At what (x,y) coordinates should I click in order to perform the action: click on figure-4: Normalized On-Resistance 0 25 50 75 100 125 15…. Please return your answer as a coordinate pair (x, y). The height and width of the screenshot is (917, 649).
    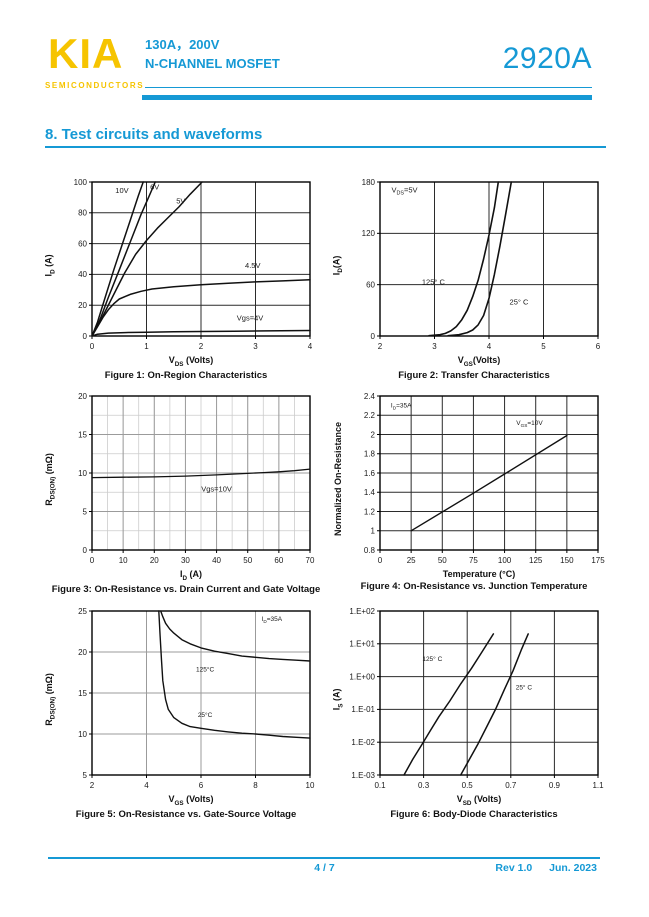
    Looking at the image, I should click on (471, 491).